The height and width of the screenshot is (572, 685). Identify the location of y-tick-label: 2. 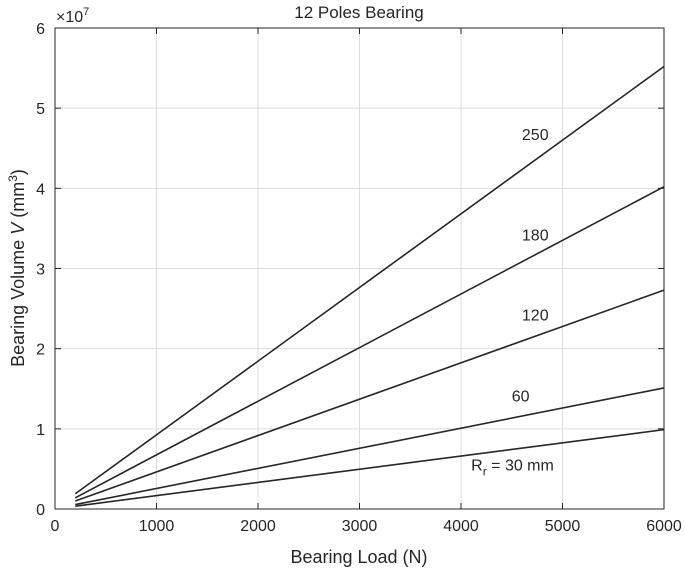
(40, 350).